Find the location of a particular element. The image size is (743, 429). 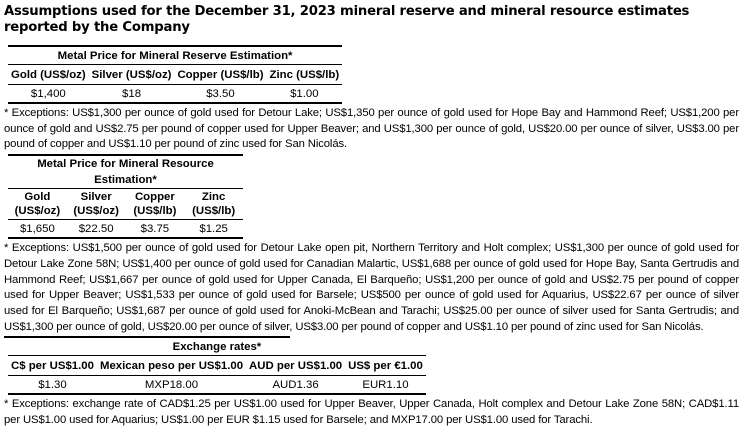

value-eur-rate: EUR1.10 is located at coordinates (385, 385).